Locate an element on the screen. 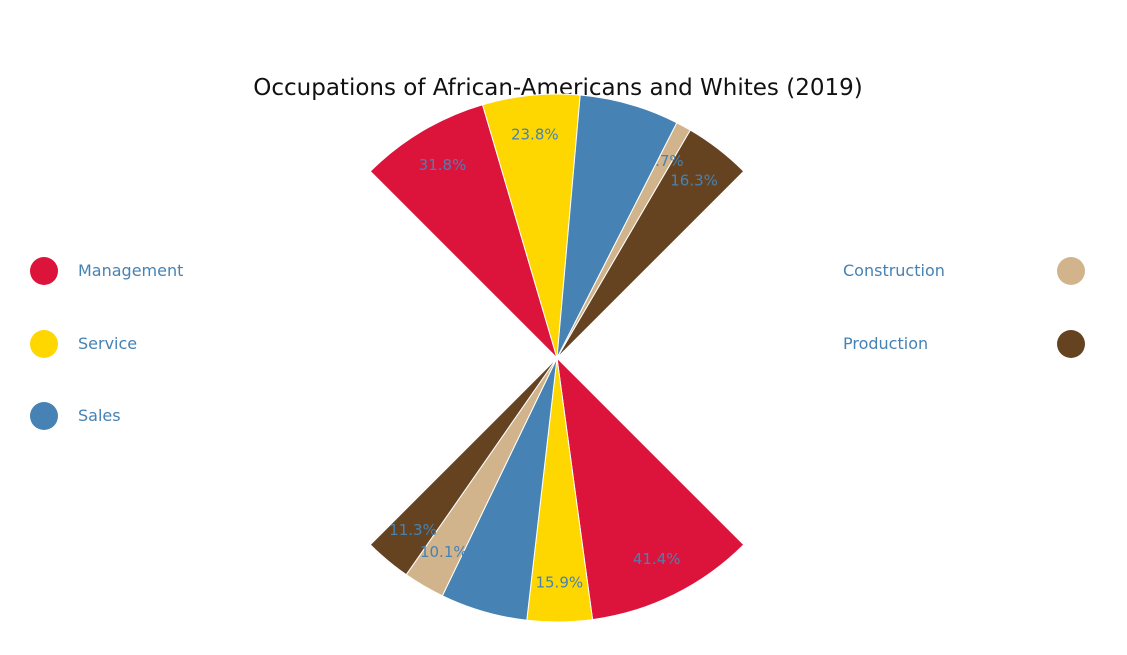  legend-label: Construction is located at coordinates (894, 270).